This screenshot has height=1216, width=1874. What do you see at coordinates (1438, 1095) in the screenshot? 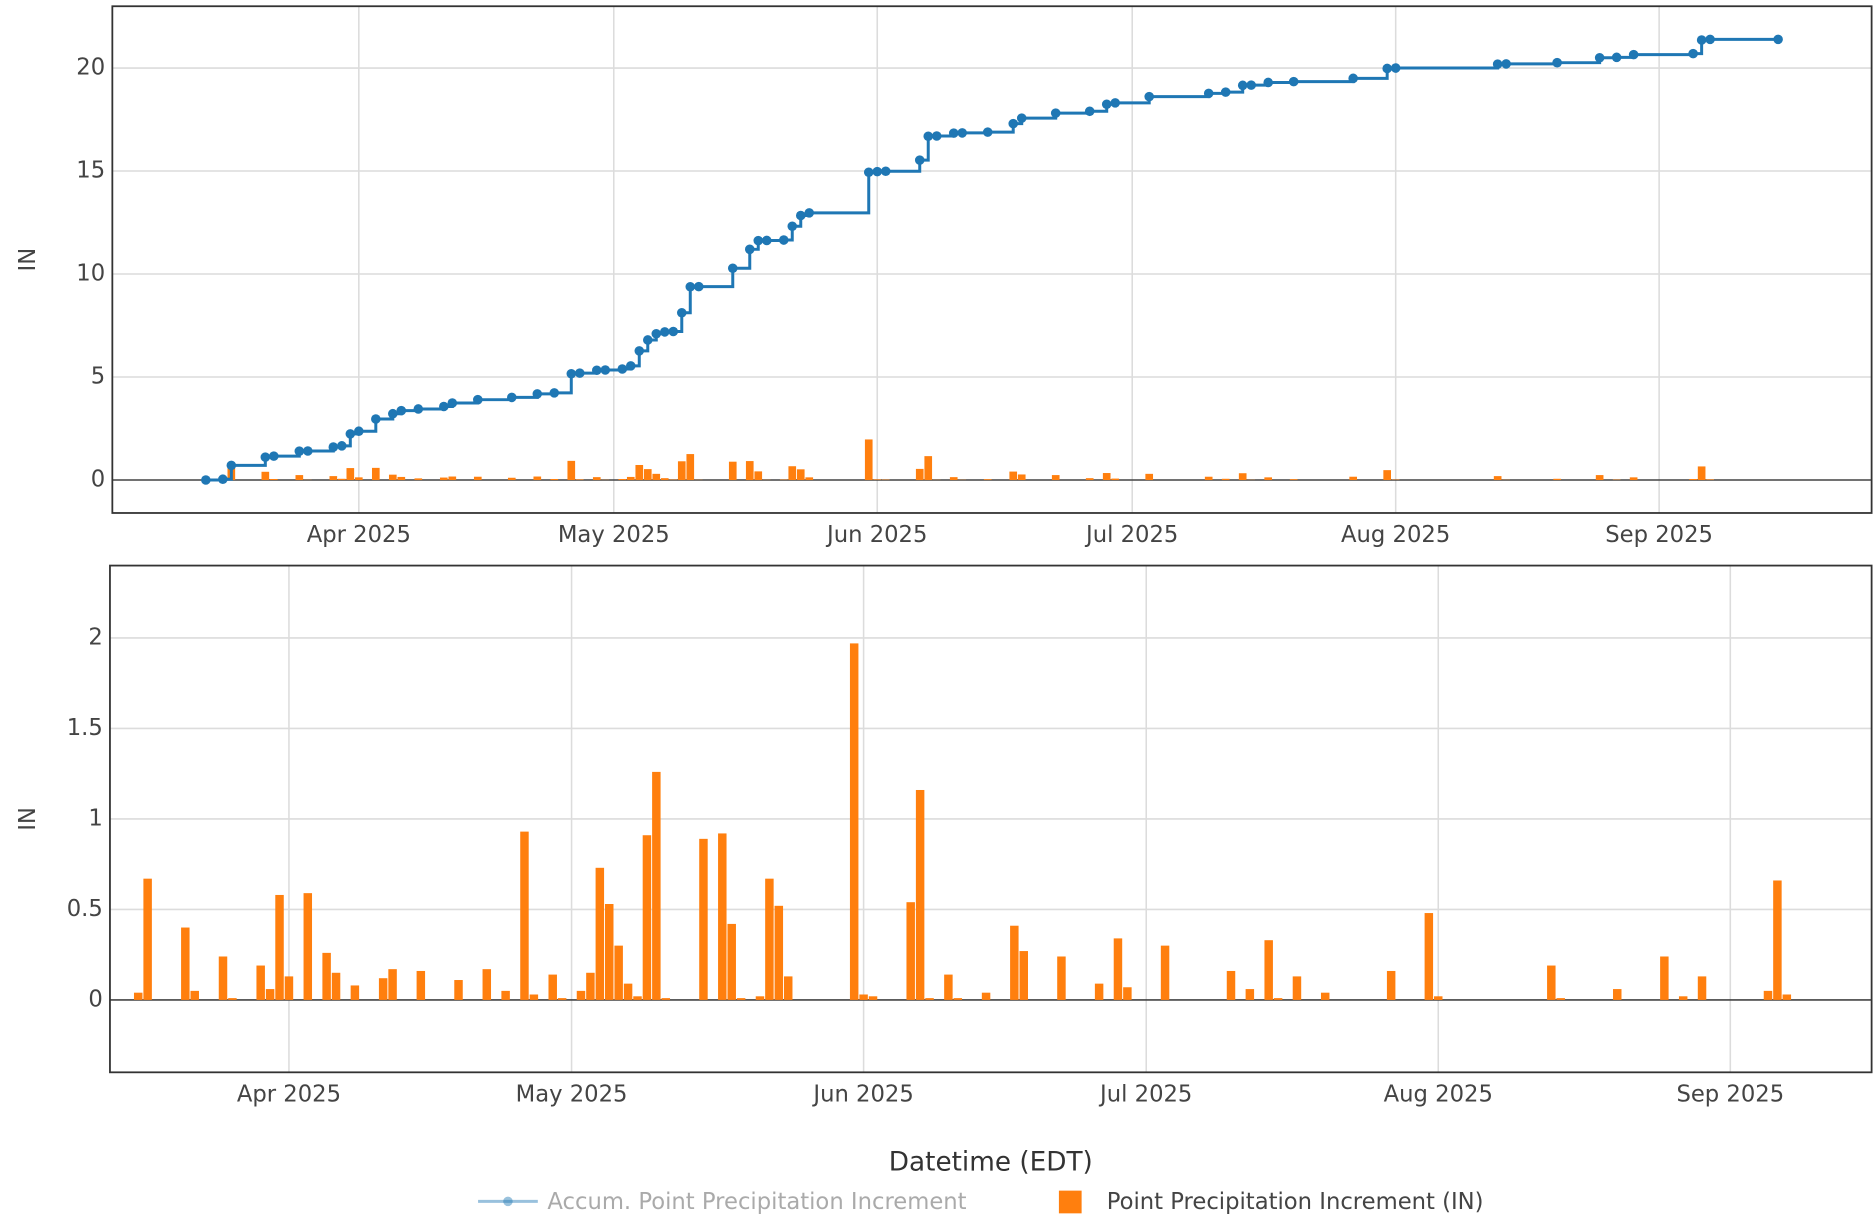
I see `x-tick-label: Aug 2025` at bounding box center [1438, 1095].